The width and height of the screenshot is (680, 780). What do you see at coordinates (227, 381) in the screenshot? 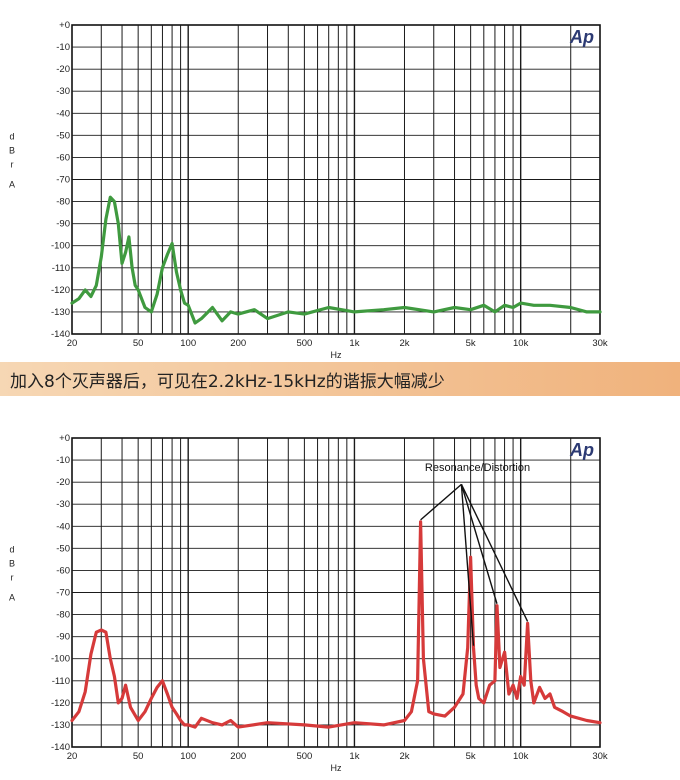
I see `caption-text: 加入8个灭声器后，可见在2.2kHz-15kHz的谐振大幅减少` at bounding box center [227, 381].